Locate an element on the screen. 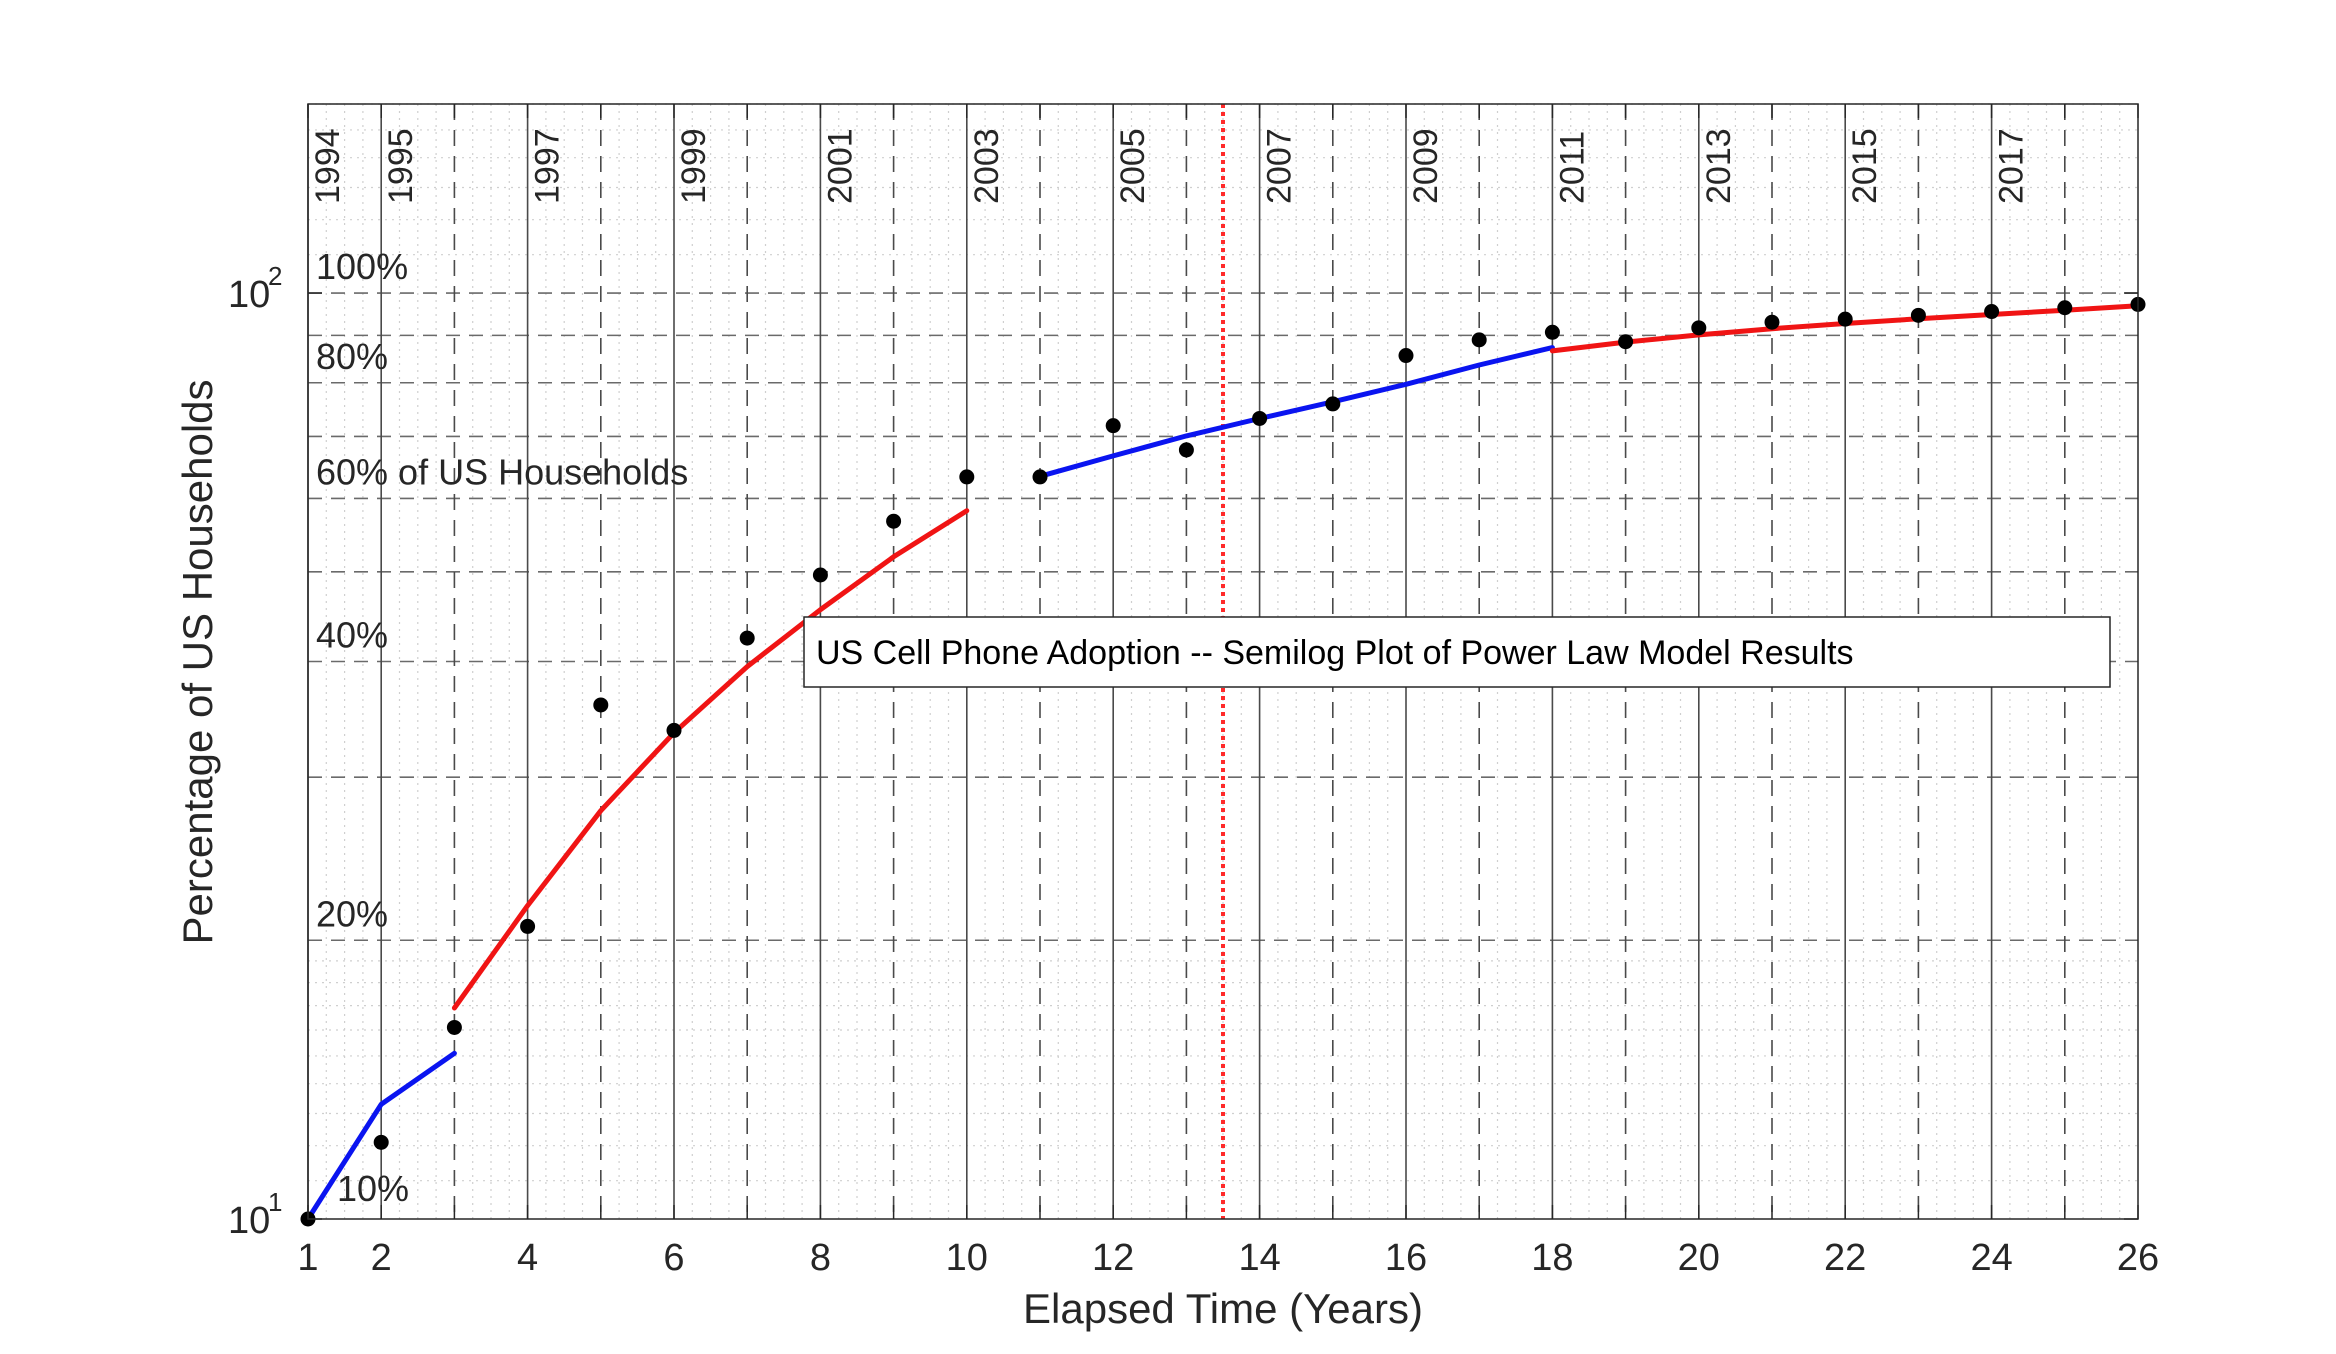 The image size is (2336, 1354). x-tick-label: 1 is located at coordinates (307, 1258).